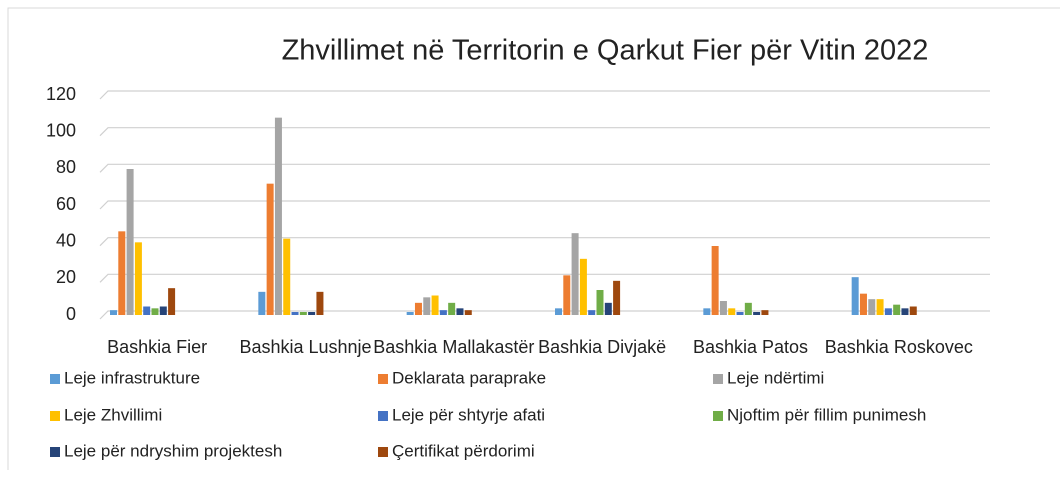 Image resolution: width=1064 pixels, height=477 pixels. Describe the element at coordinates (132, 377) in the screenshot. I see `legend-label: Leje infrastrukture` at that location.